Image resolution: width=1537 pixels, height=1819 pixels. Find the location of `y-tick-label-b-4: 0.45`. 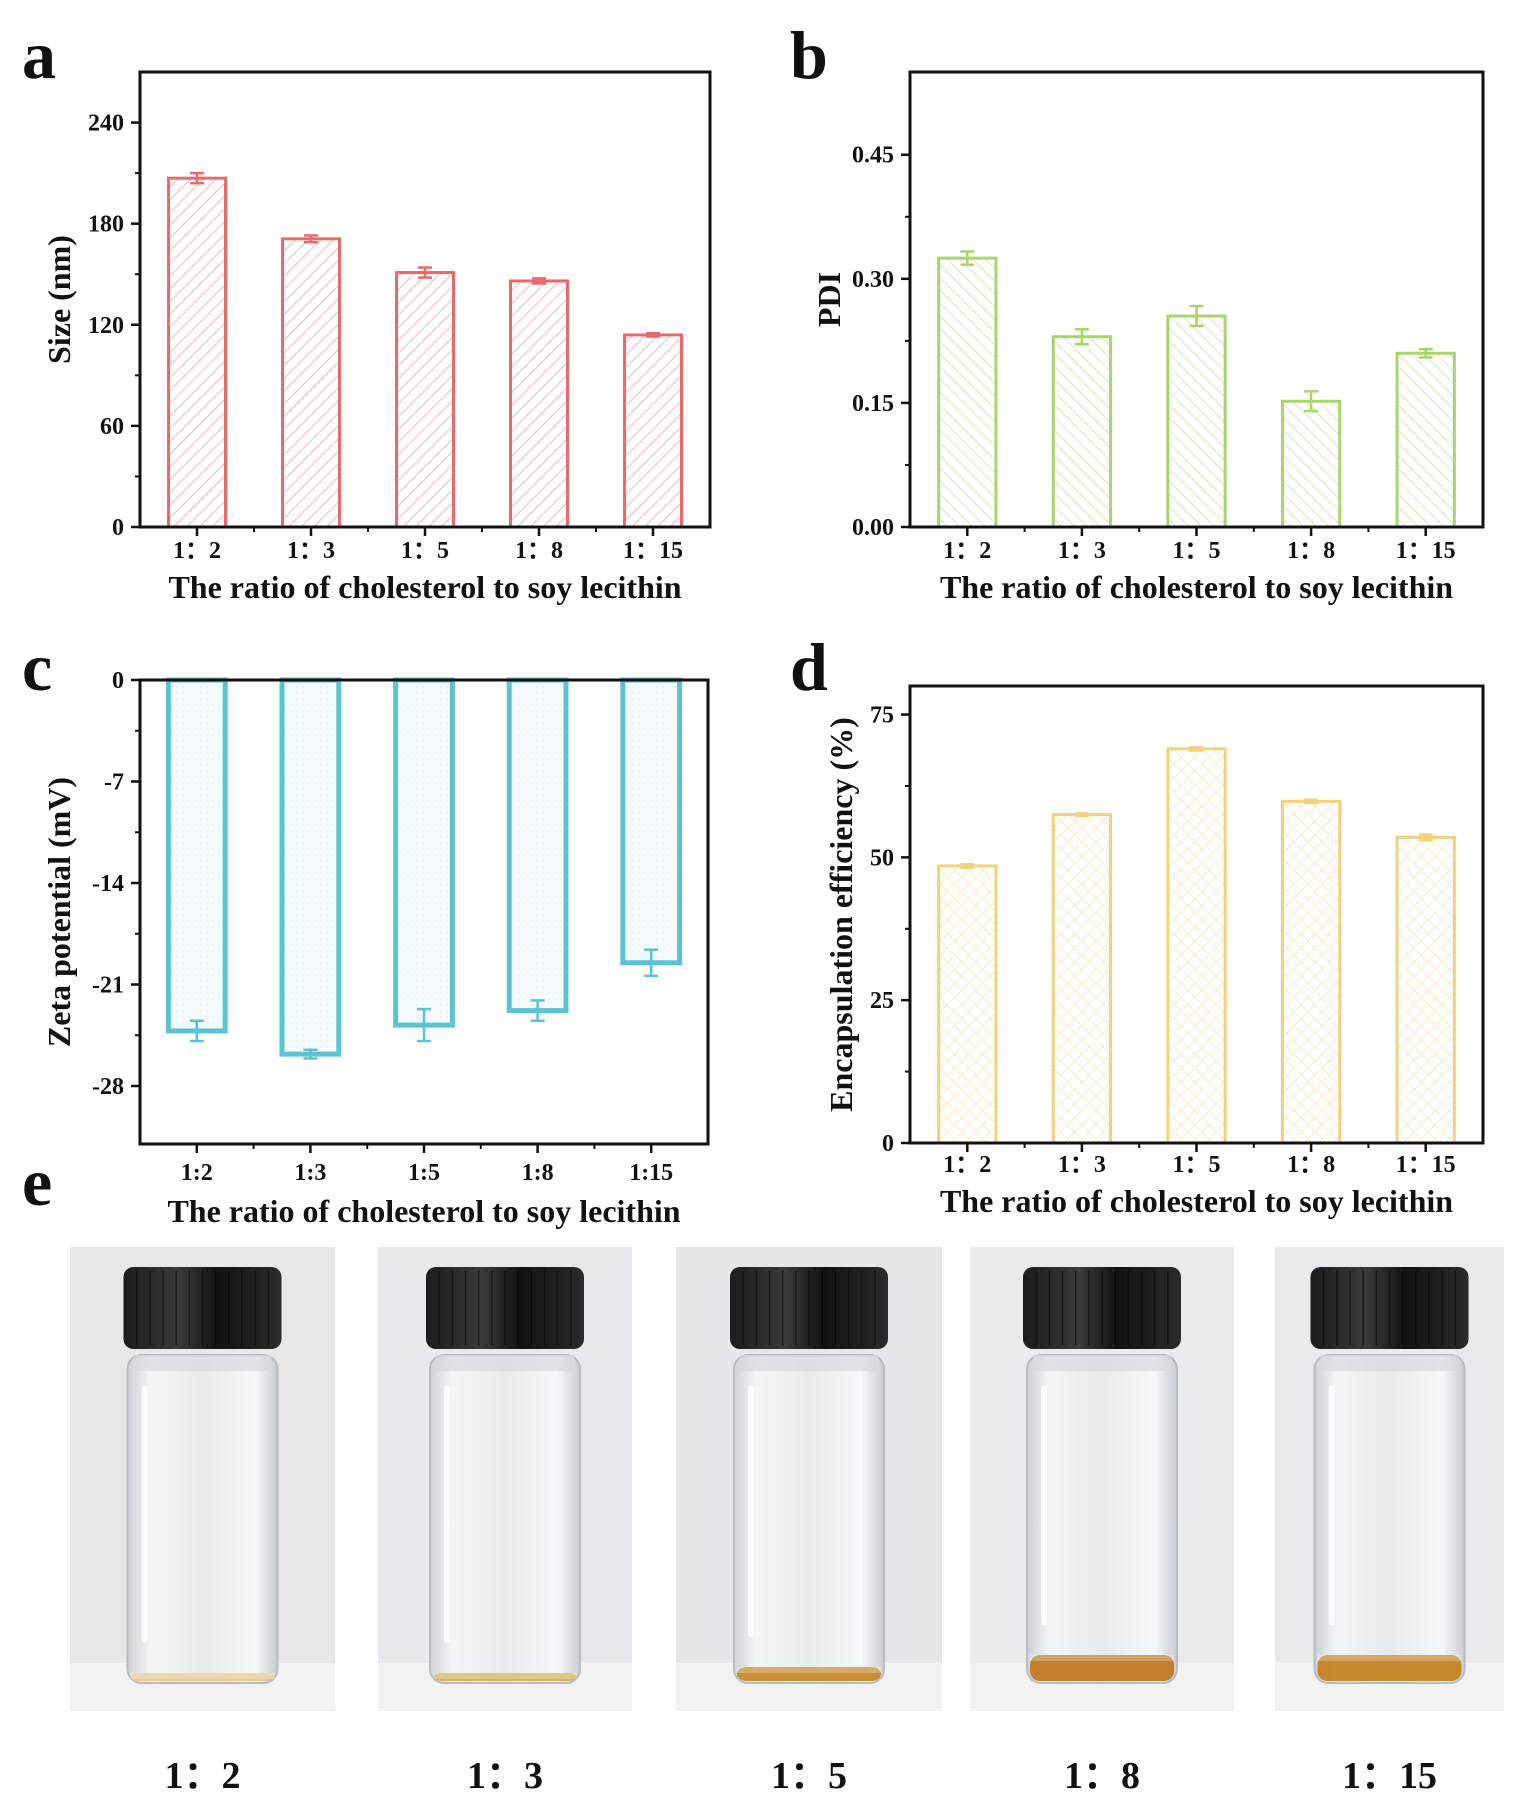

y-tick-label-b-4: 0.45 is located at coordinates (873, 156).